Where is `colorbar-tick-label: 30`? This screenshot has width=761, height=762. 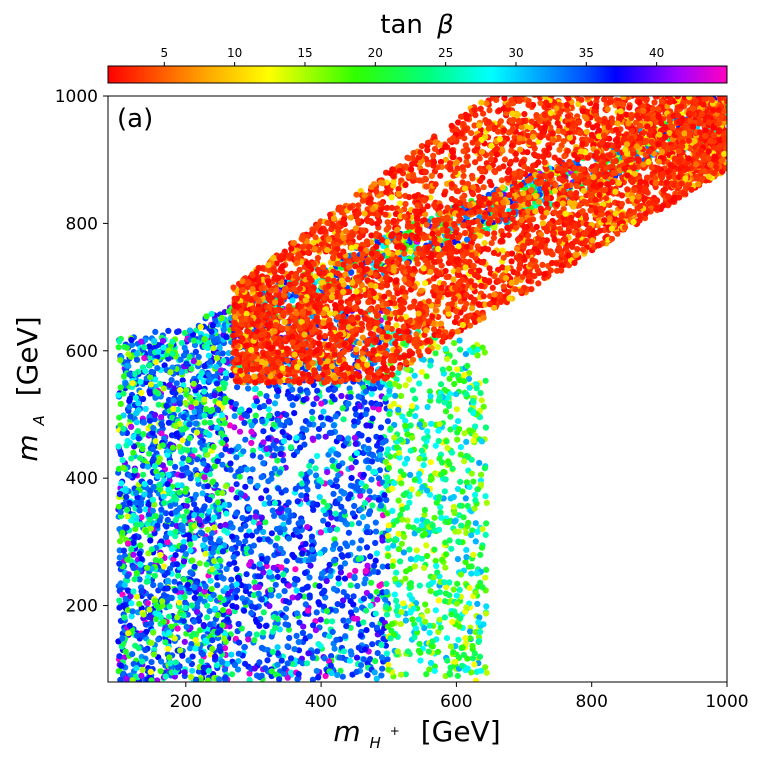
colorbar-tick-label: 30 is located at coordinates (515, 53).